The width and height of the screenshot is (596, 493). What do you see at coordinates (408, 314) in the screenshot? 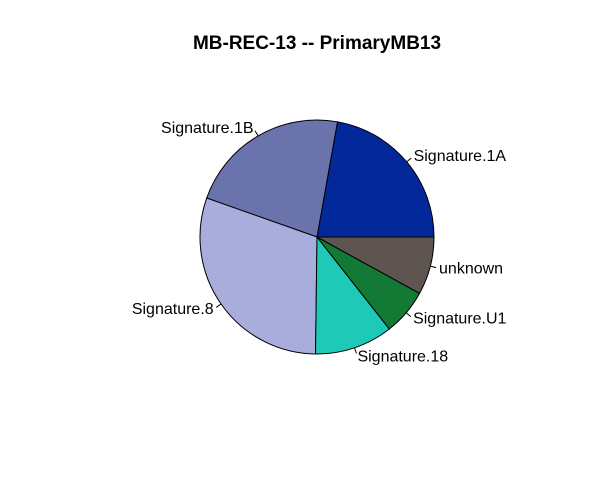
I see `pie-label-tick-signature-u1` at bounding box center [408, 314].